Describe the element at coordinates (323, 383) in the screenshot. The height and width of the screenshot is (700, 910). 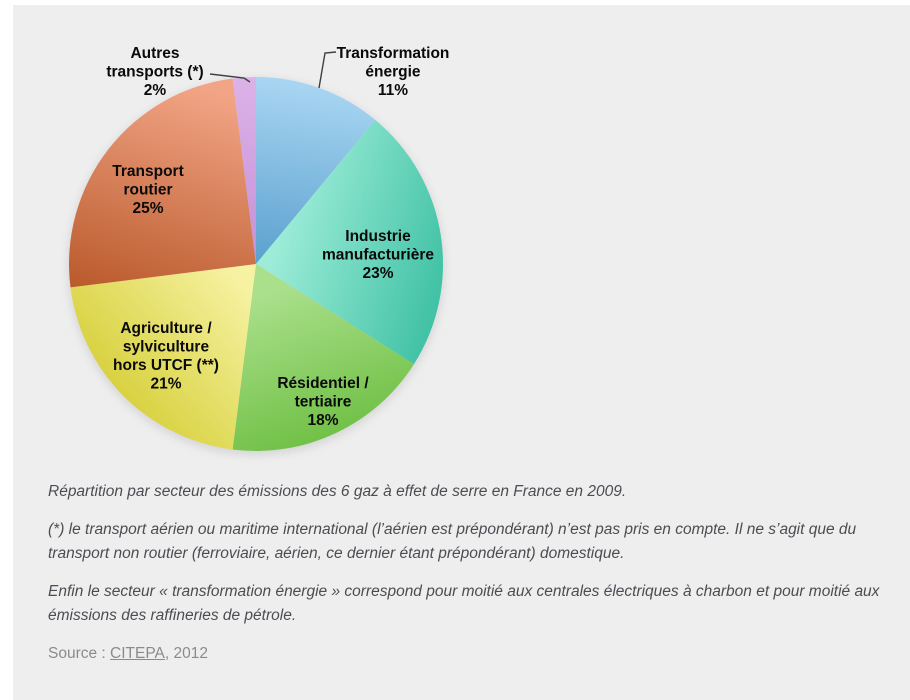
I see `slice-label-residentiel-tertiaire-line-0: Résidentiel /` at that location.